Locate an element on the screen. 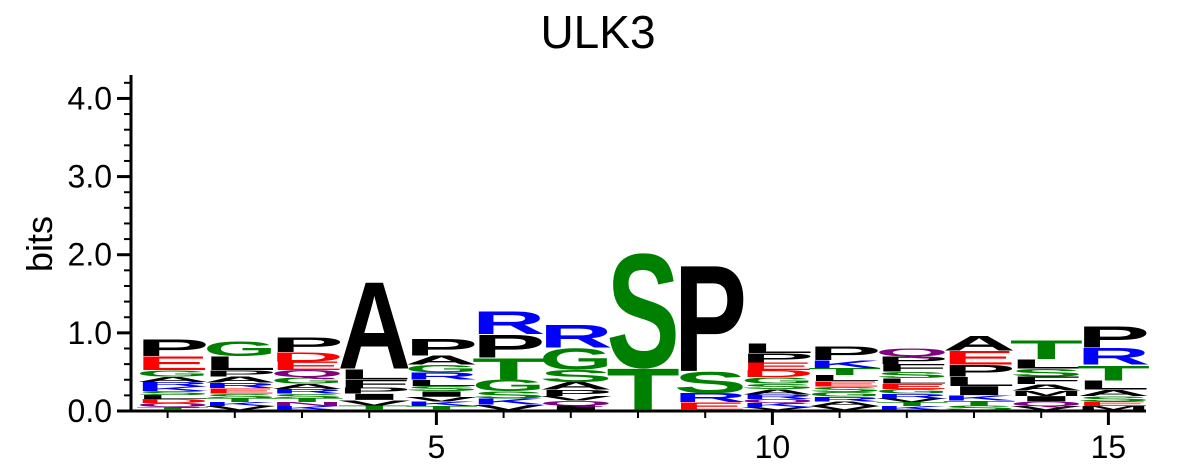  y-tick-label: 1.0 is located at coordinates (90, 333).